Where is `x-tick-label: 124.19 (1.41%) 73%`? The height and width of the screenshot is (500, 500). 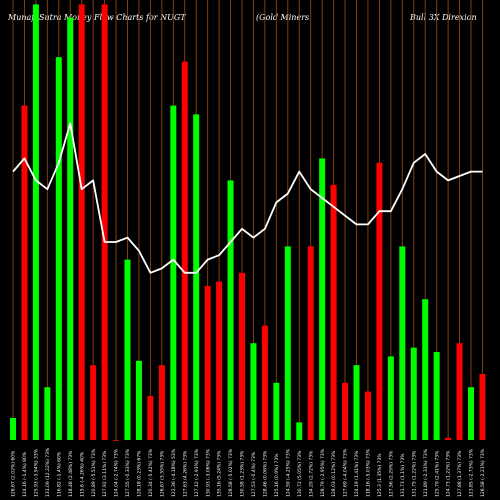
x-tick-label: 124.19 (1.41%) 73% is located at coordinates (357, 473).